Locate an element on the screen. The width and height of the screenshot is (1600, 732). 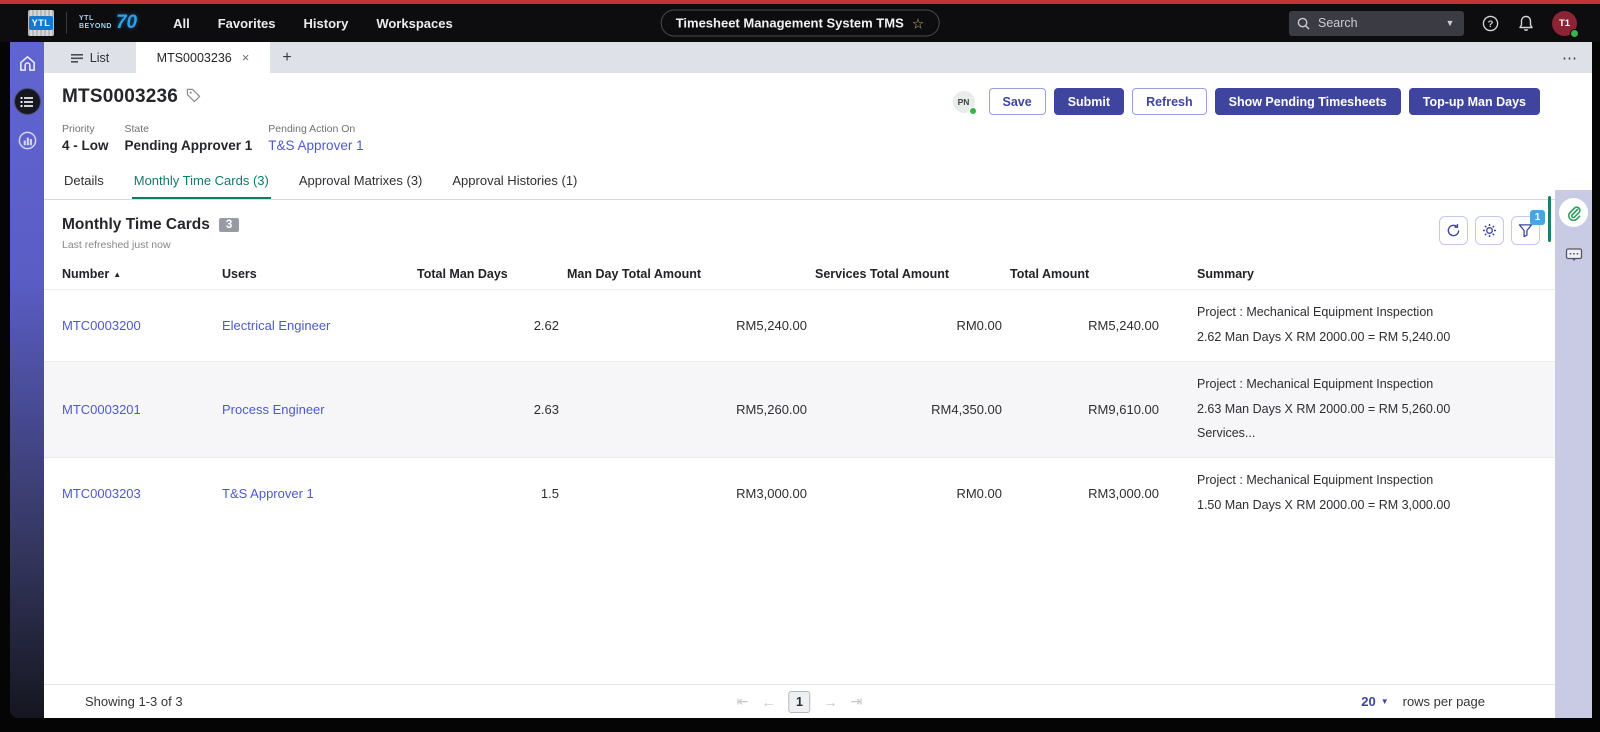
search-input: Search is located at coordinates (1365, 23).